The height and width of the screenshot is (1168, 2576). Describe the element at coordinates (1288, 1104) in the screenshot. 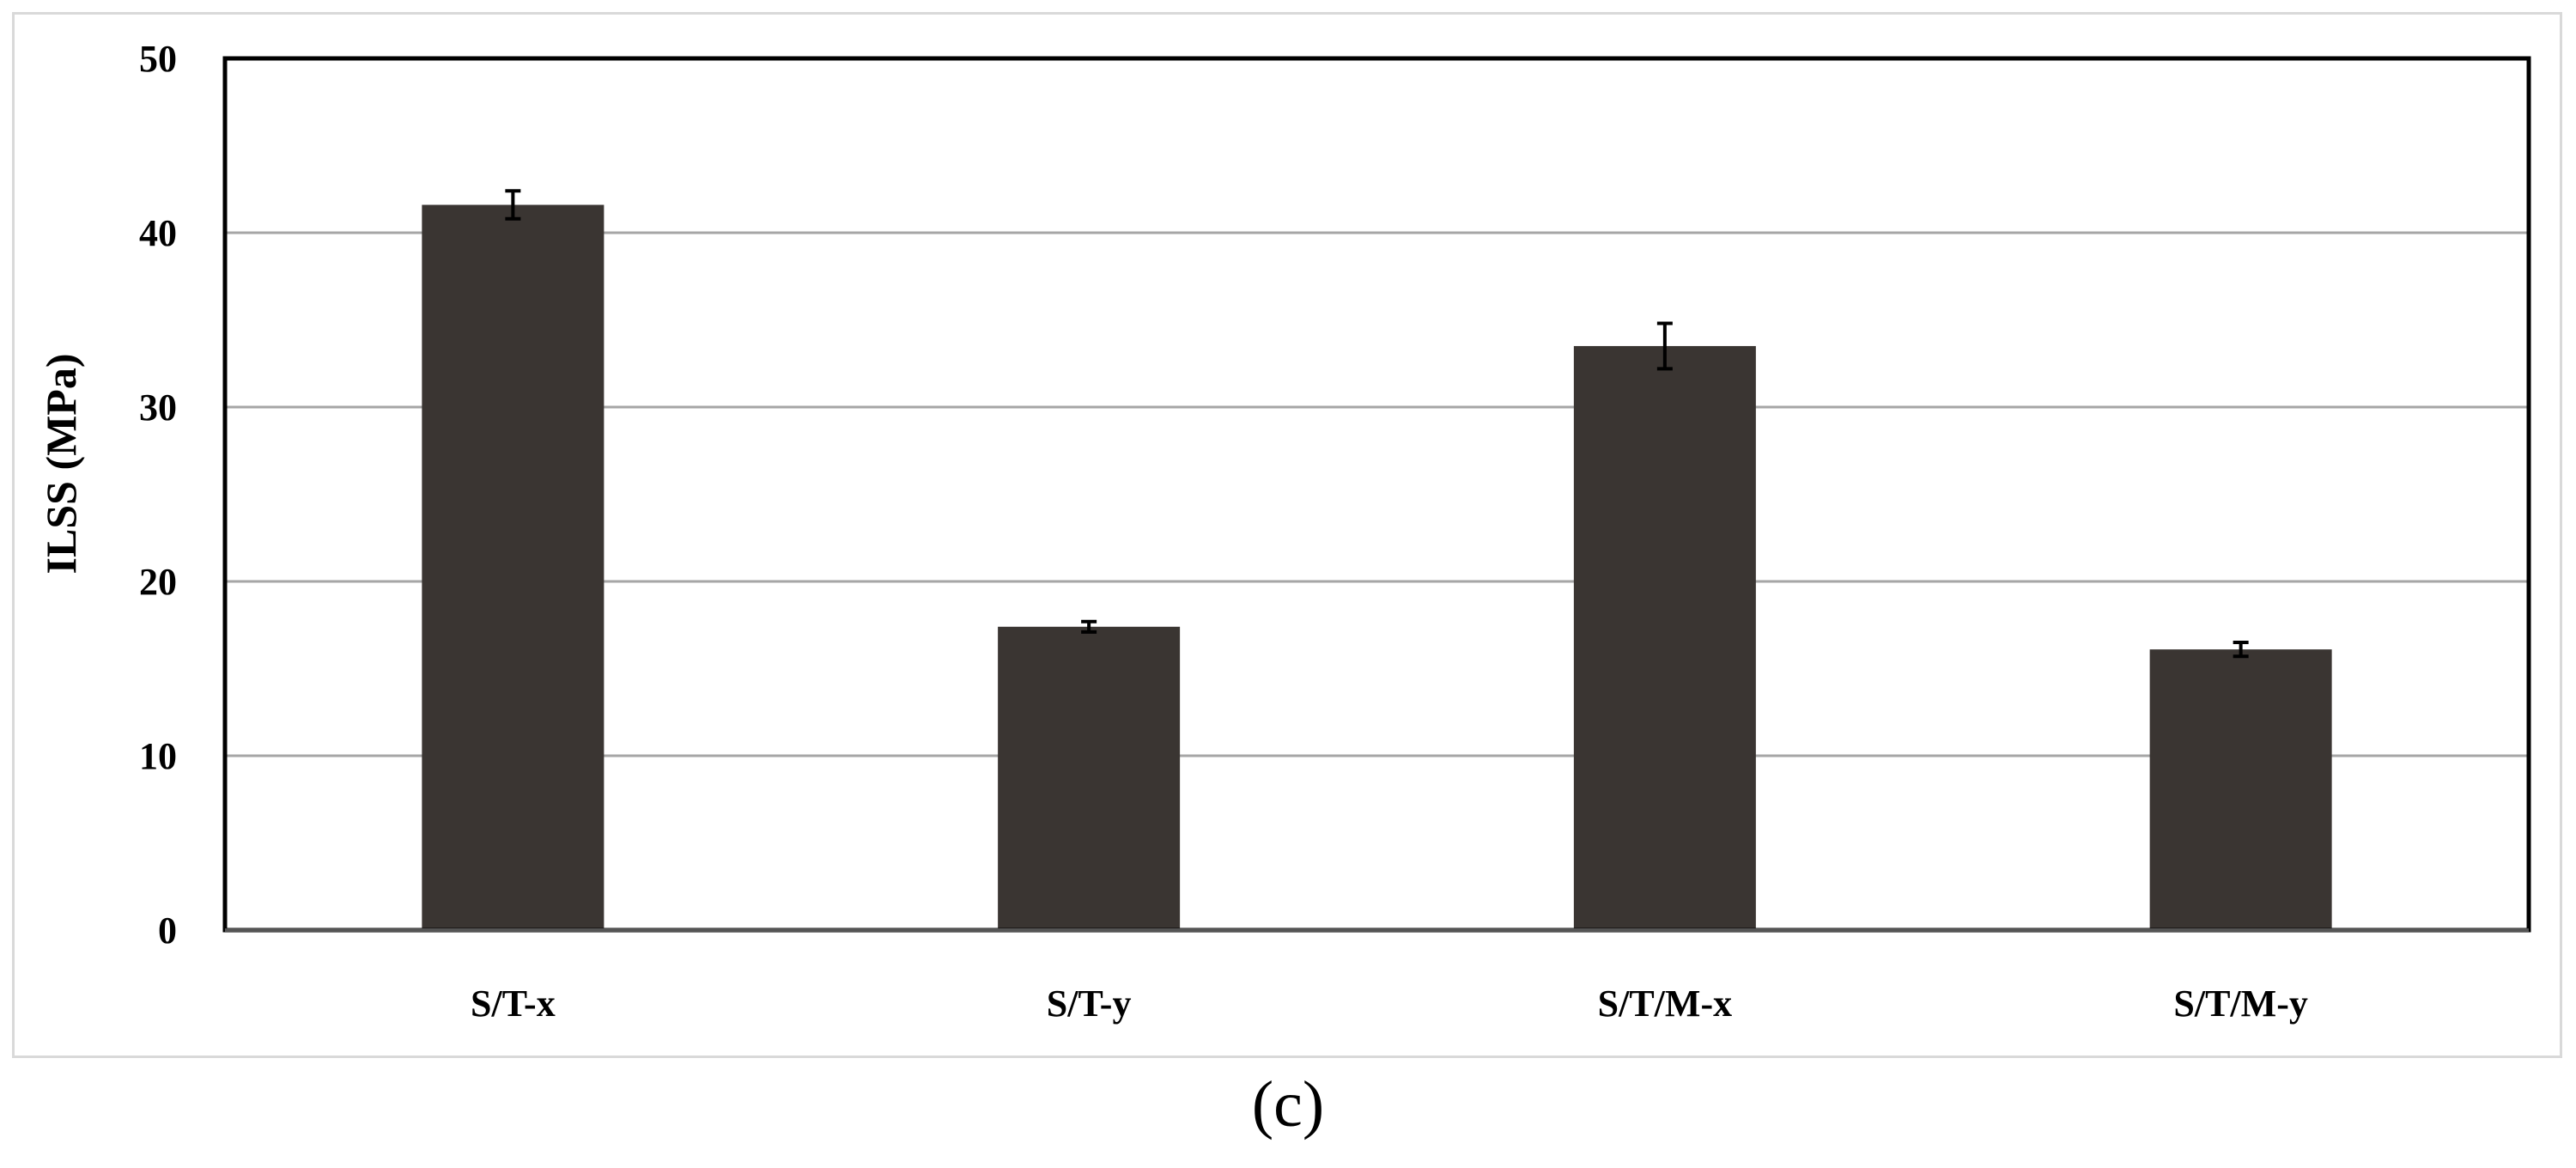

I see `panel-caption: (c)` at that location.